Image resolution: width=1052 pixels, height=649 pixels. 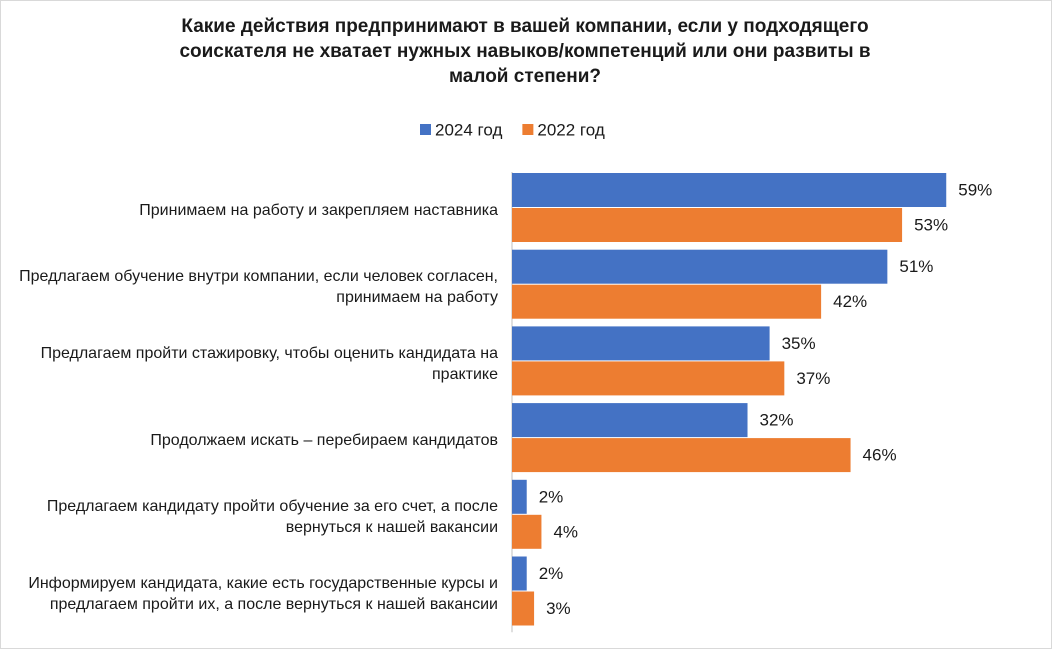 I want to click on data-label: 4%, so click(x=565, y=531).